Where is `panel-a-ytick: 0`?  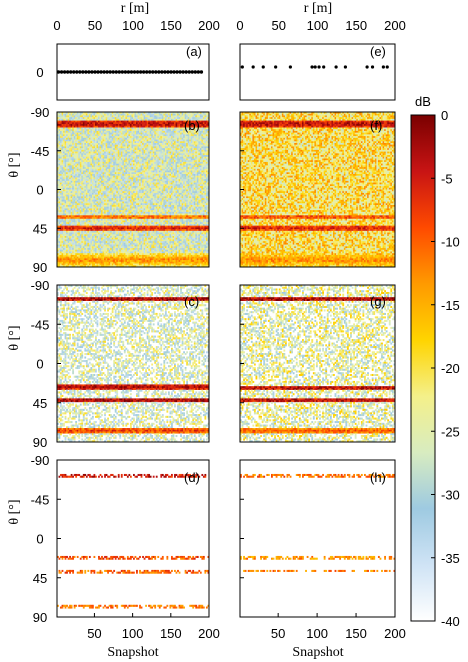
panel-a-ytick: 0 is located at coordinates (39, 72).